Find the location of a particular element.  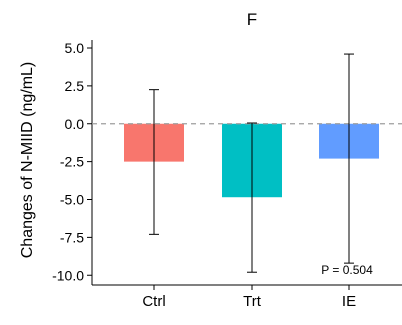

y-tick-label: 2.5 is located at coordinates (75, 86).